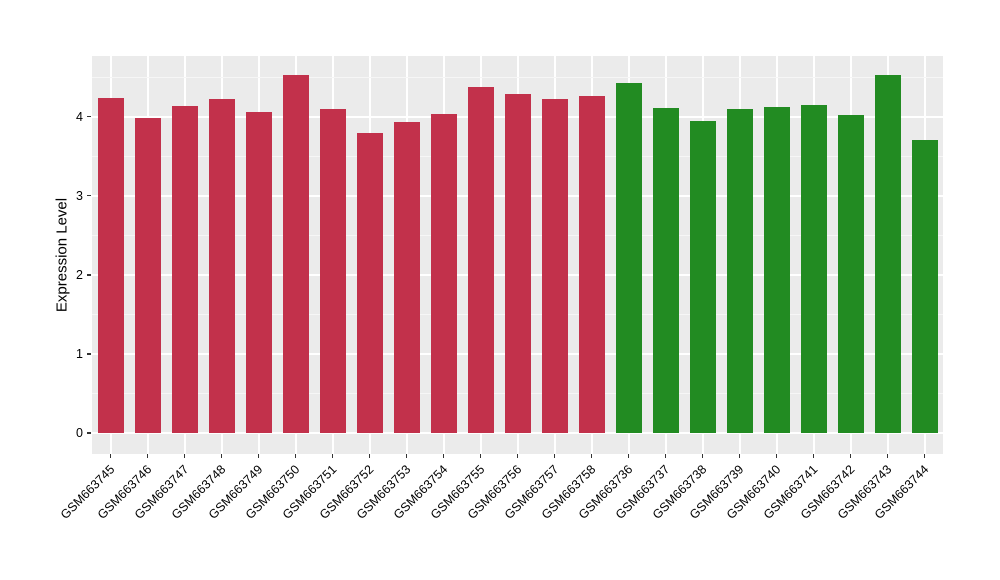  I want to click on y-tick-label: 1, so click(79, 353).